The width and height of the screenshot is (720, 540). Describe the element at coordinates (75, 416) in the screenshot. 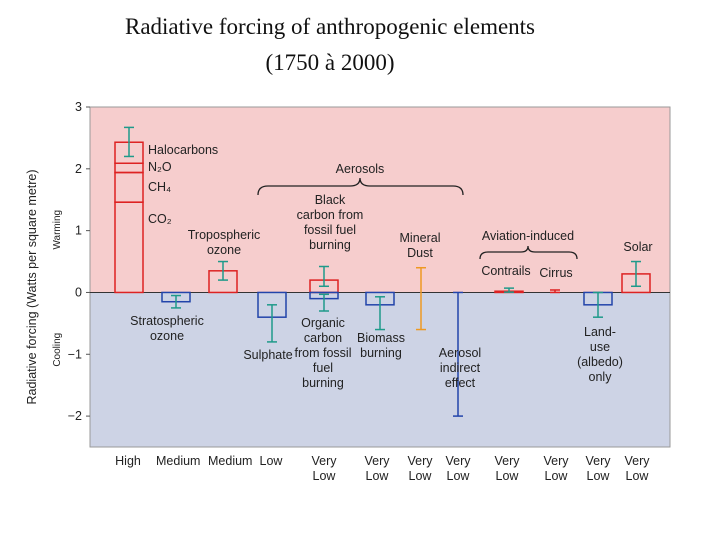

I see `y-tick-label: −2` at that location.